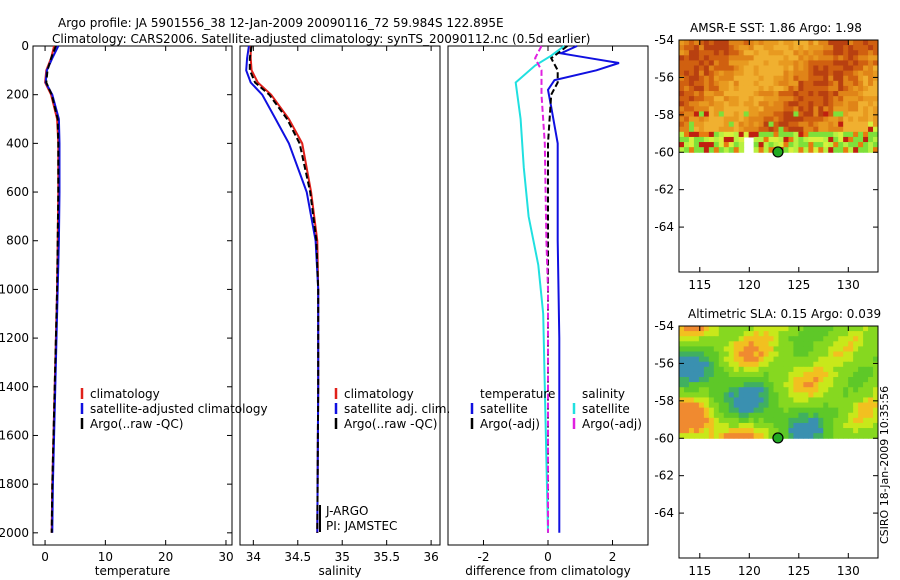  Describe the element at coordinates (603, 394) in the screenshot. I see `legend-heading: salinity` at that location.